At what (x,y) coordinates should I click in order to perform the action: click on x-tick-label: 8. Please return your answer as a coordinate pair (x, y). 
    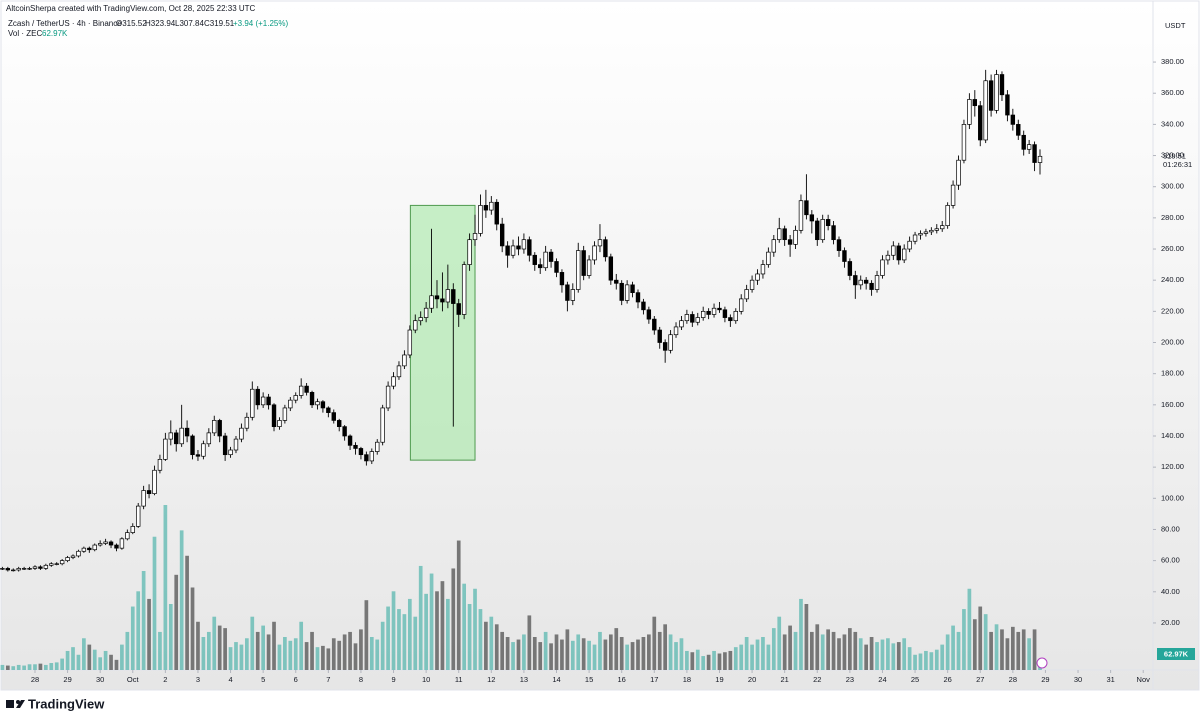
    Looking at the image, I should click on (361, 679).